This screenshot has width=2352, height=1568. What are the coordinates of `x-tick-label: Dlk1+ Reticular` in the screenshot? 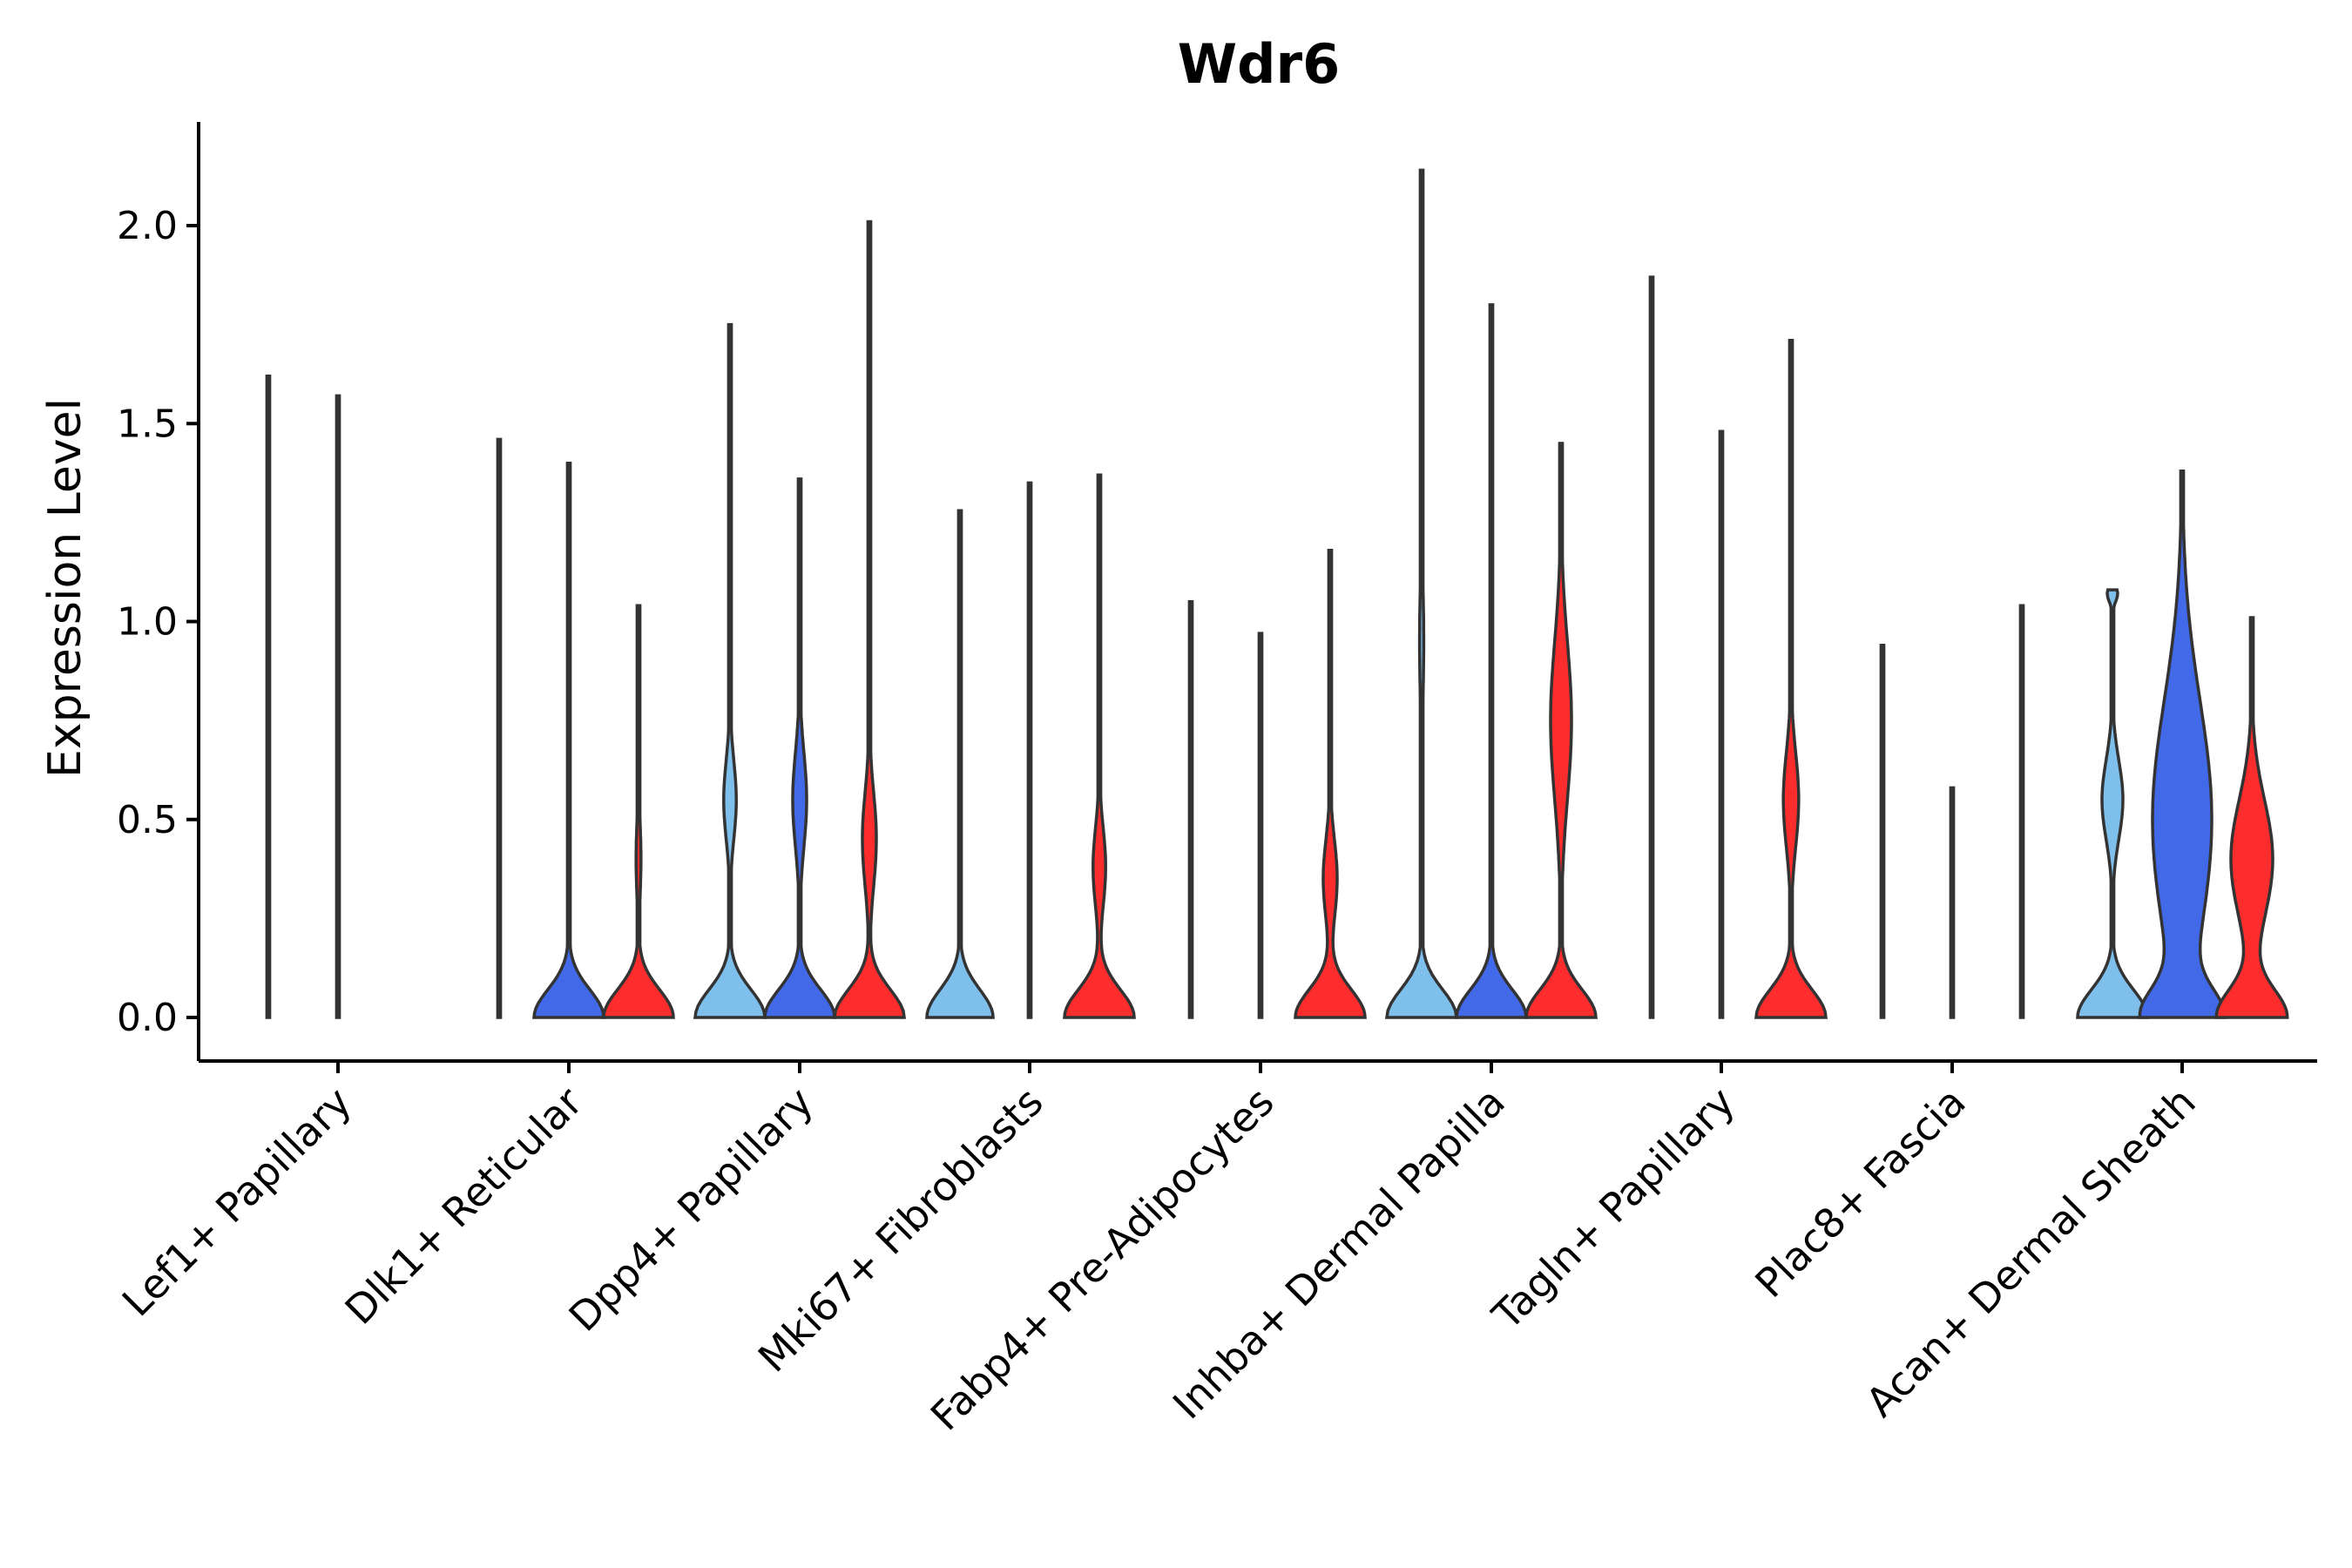 It's located at (464, 1206).